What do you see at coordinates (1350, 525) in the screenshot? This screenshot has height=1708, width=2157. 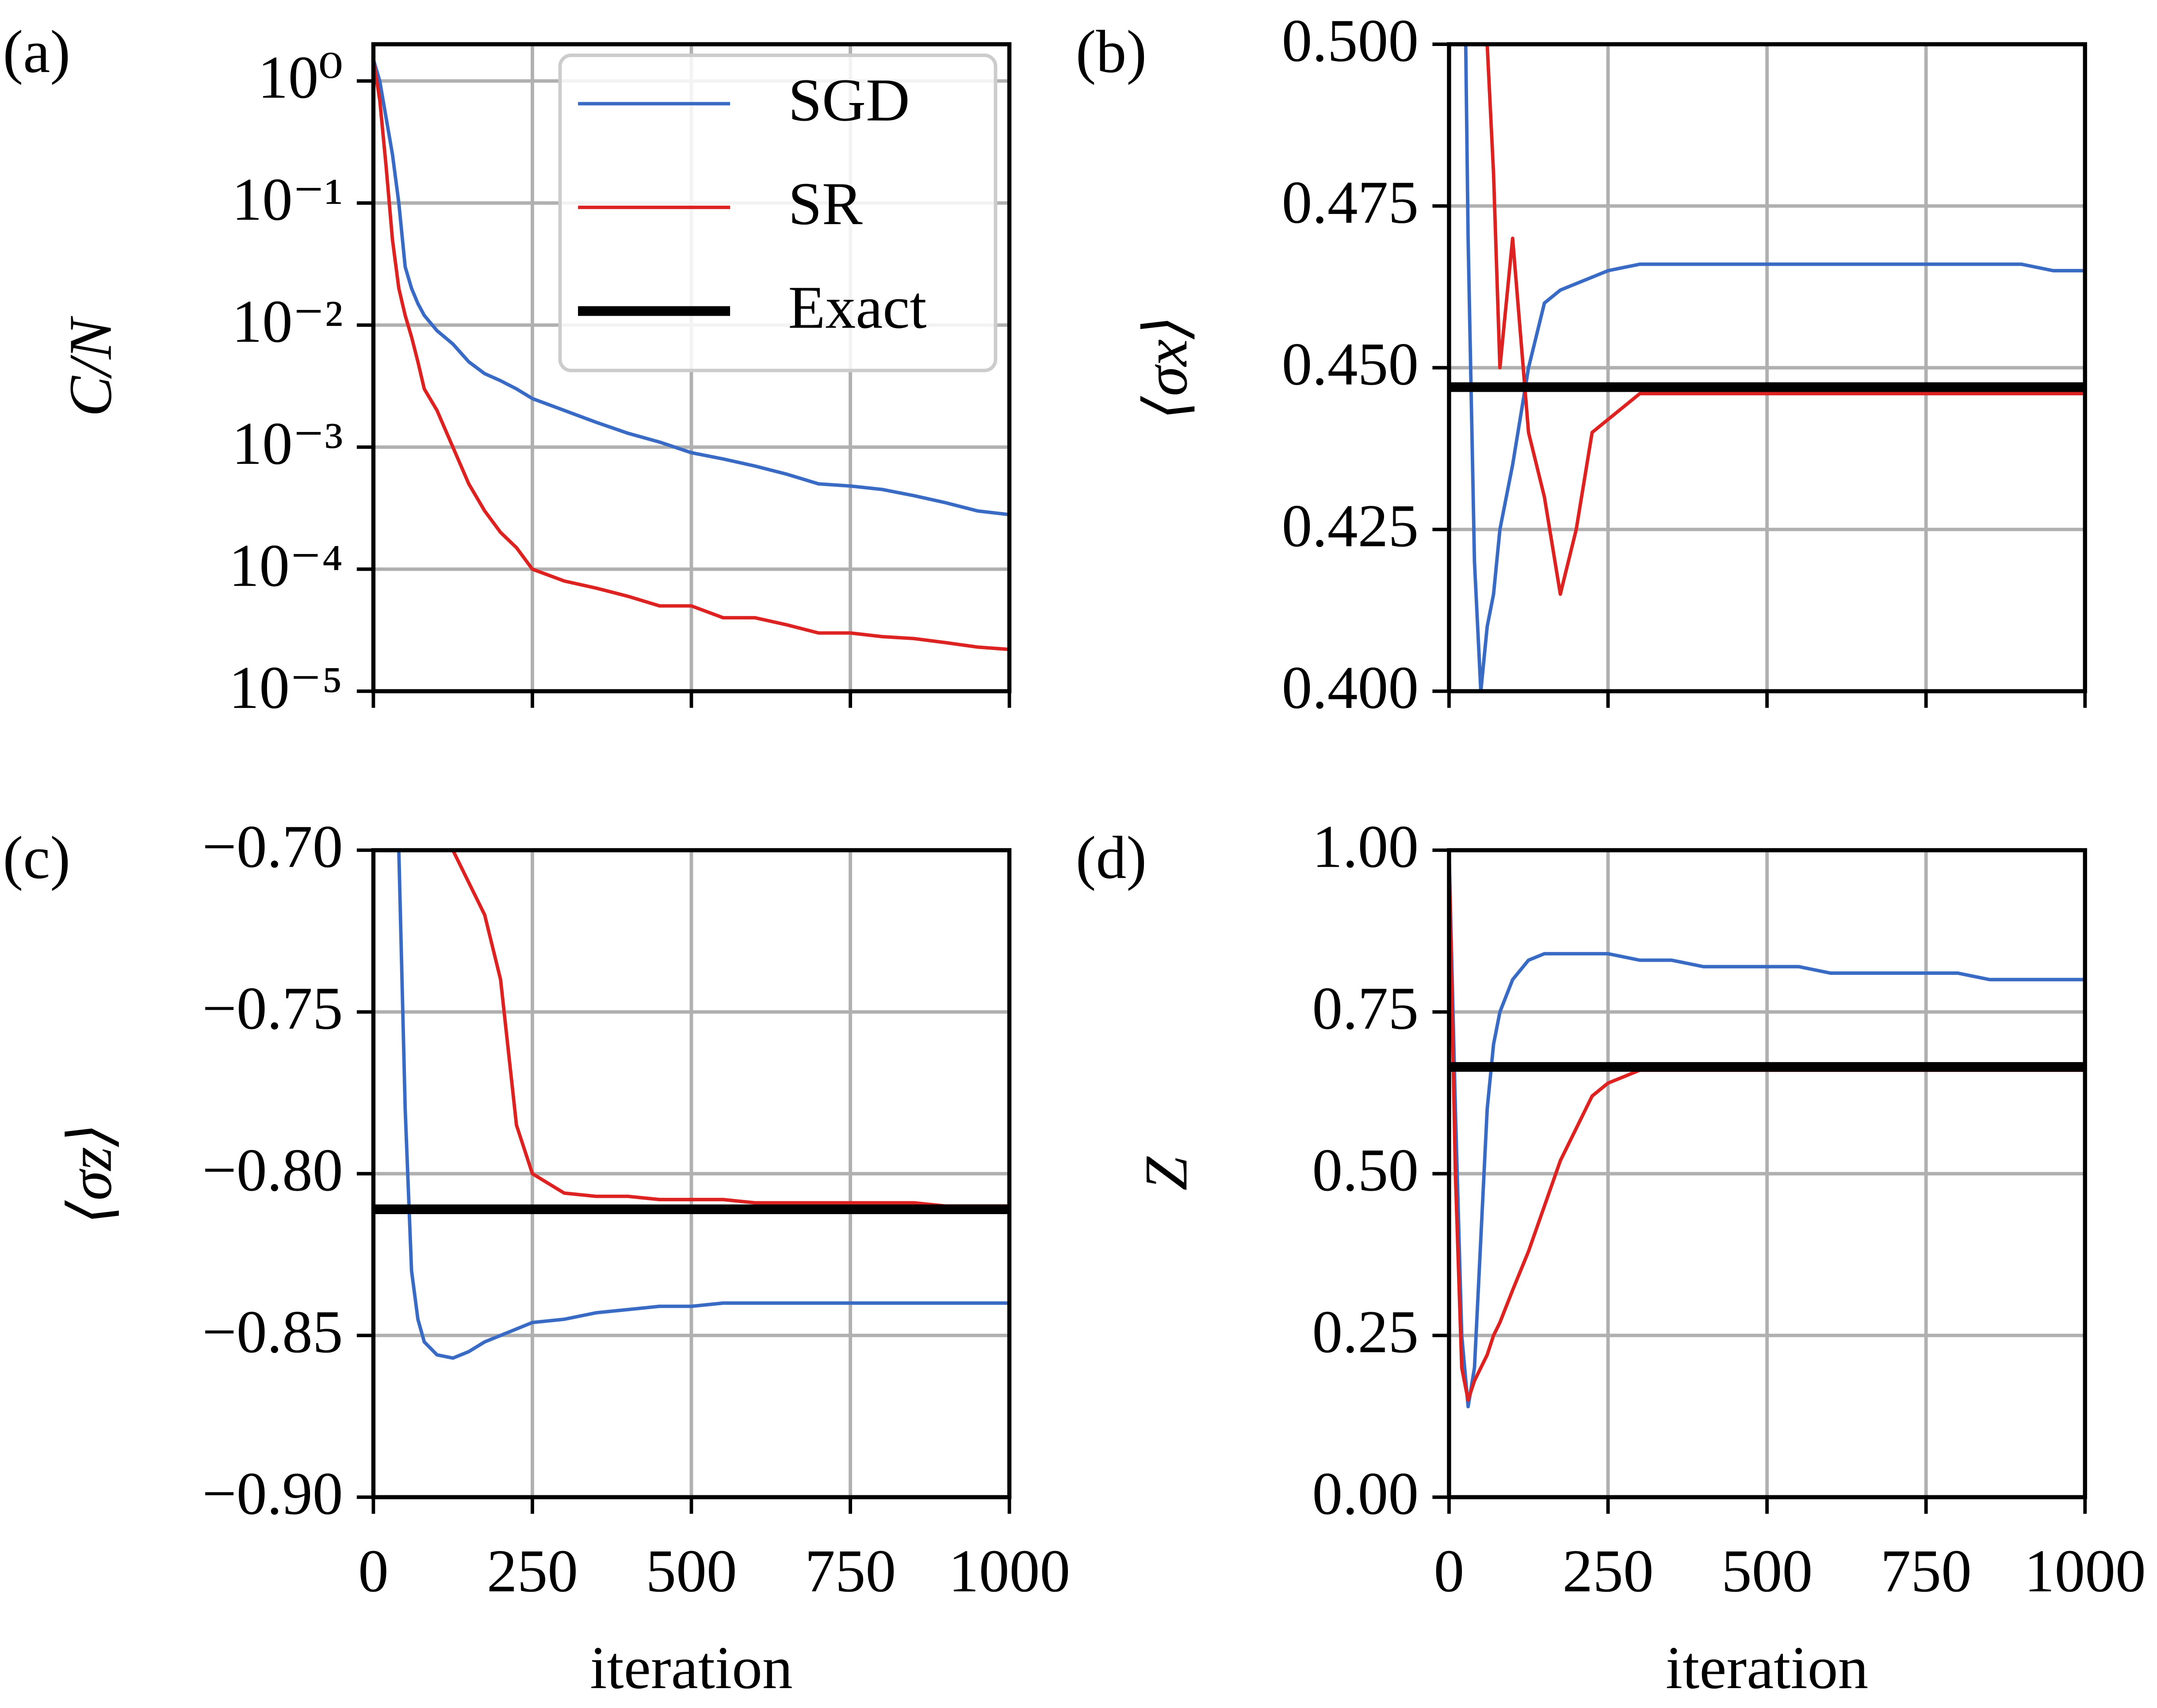 I see `y-tick-label: 0.425` at bounding box center [1350, 525].